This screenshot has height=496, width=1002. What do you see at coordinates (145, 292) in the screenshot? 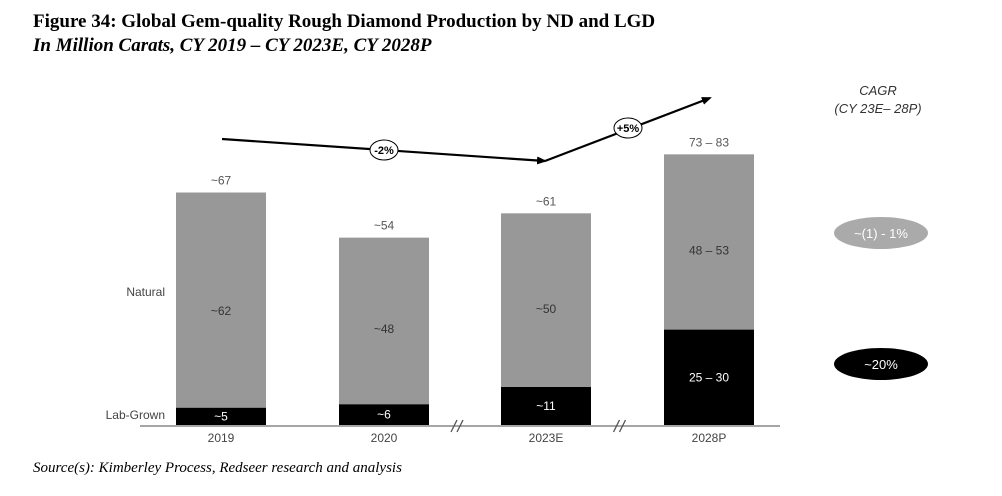
I see `legend-label-natural: Natural` at bounding box center [145, 292].